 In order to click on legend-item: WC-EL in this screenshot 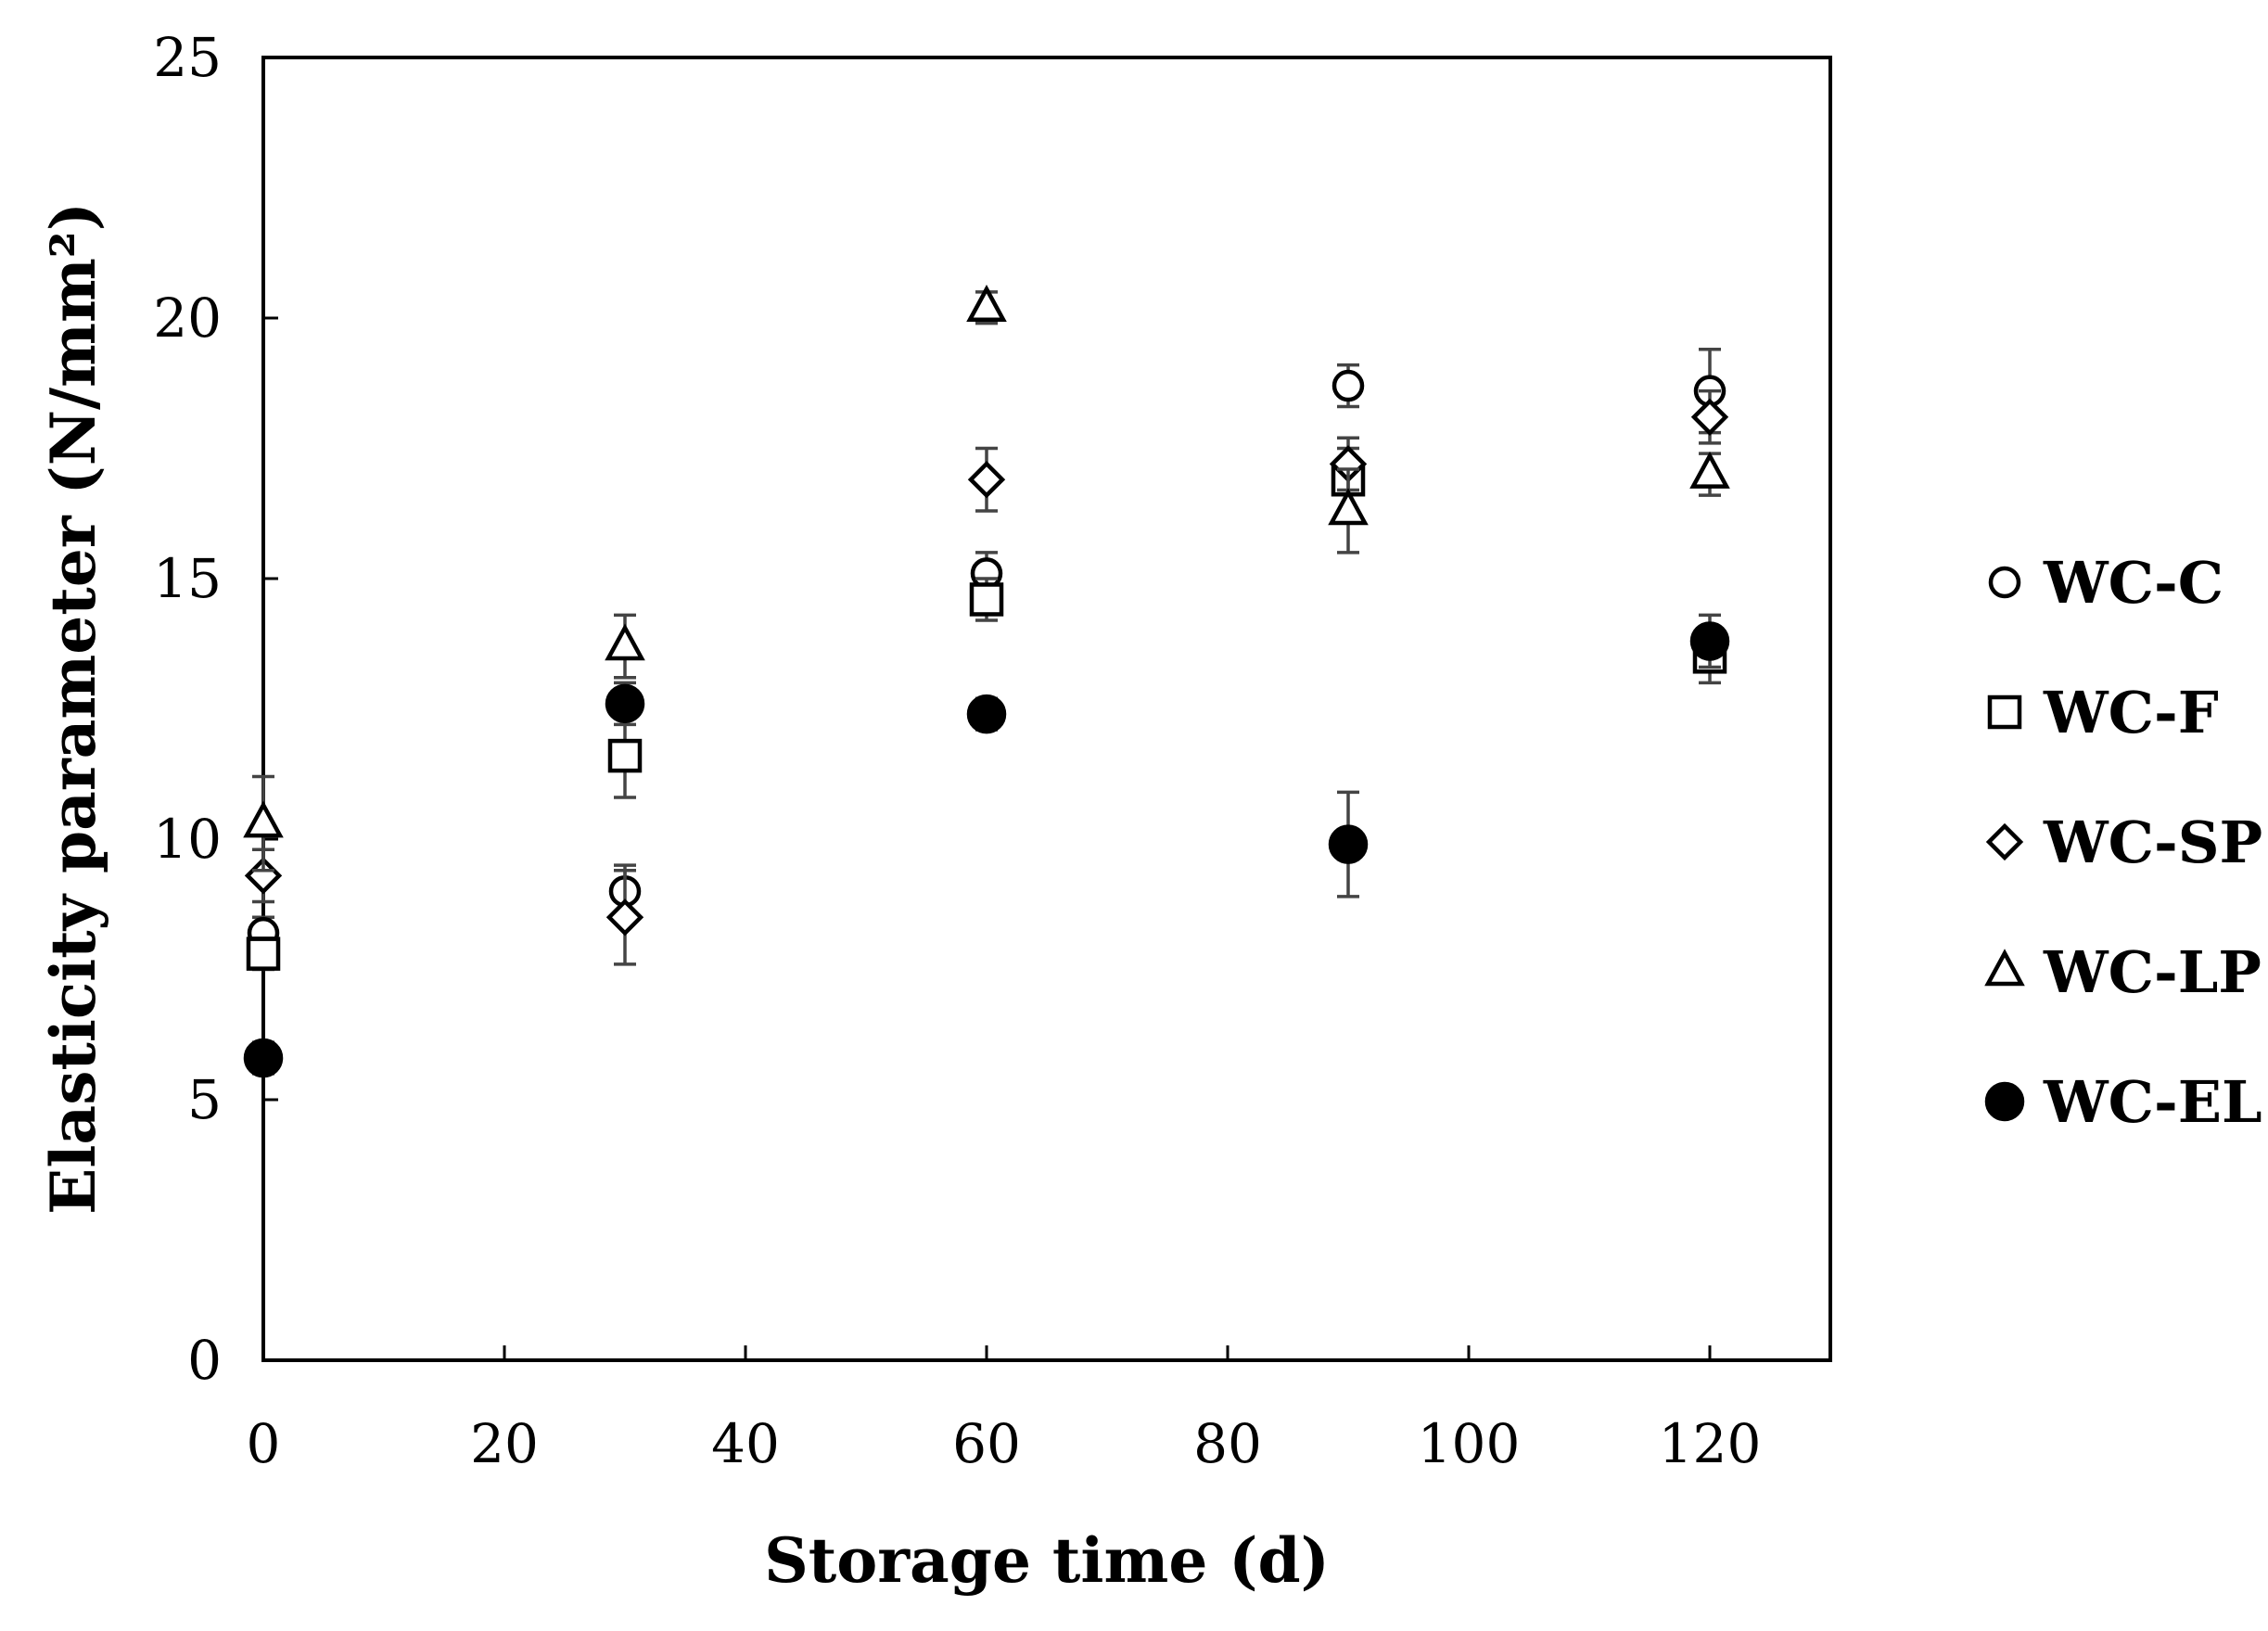, I will do `click(2123, 1102)`.